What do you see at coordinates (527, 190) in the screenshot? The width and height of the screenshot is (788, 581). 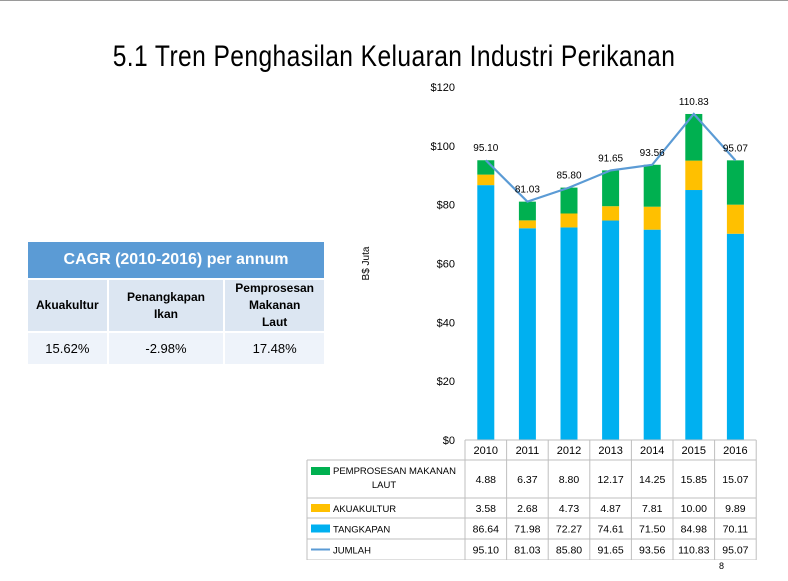 I see `data-label-jumlah: 81.03` at bounding box center [527, 190].